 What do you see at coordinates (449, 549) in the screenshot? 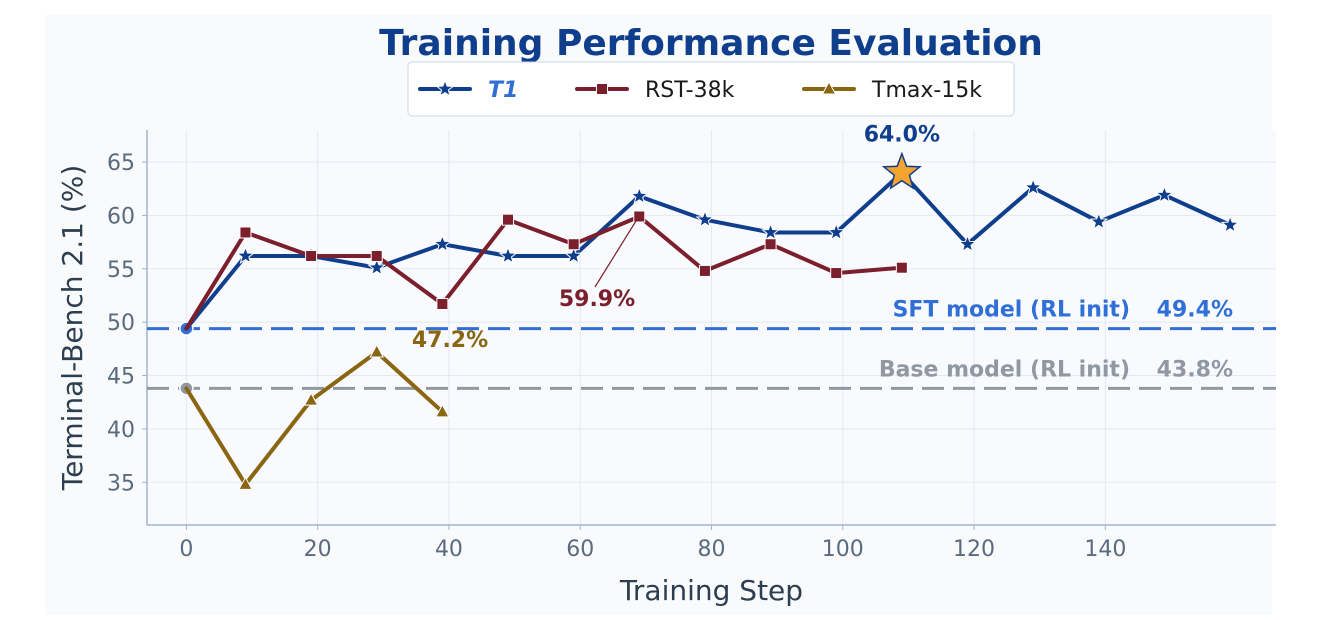
I see `x-tick-label: 40` at bounding box center [449, 549].